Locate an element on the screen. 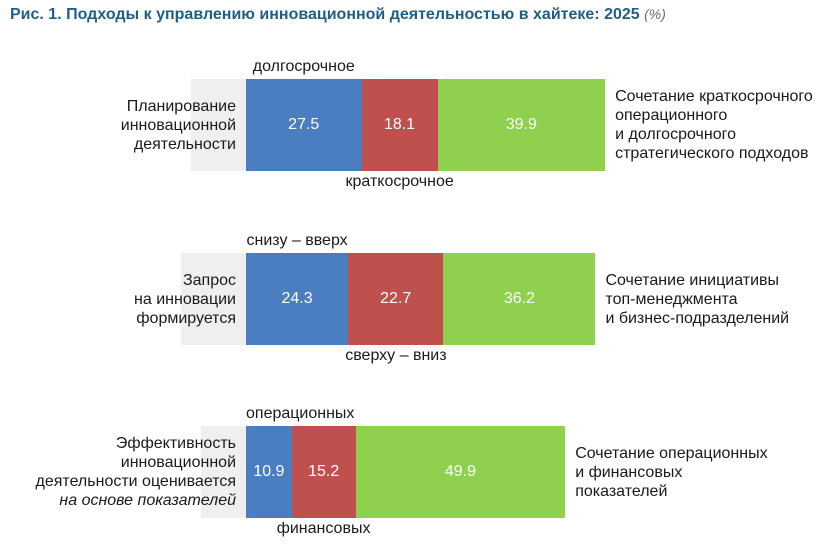  data-label: 39.9 is located at coordinates (521, 124).